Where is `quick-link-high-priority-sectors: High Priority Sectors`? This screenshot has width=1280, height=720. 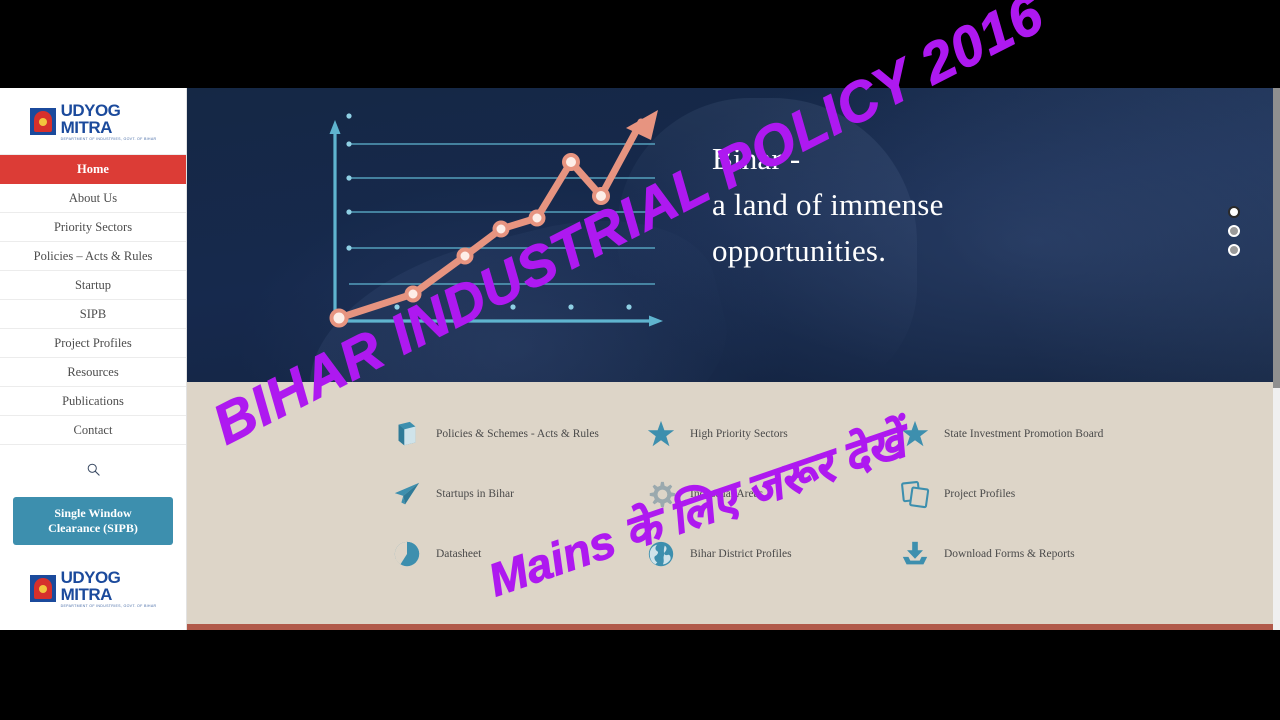
quick-link-high-priority-sectors: High Priority Sectors is located at coordinates (762, 434).